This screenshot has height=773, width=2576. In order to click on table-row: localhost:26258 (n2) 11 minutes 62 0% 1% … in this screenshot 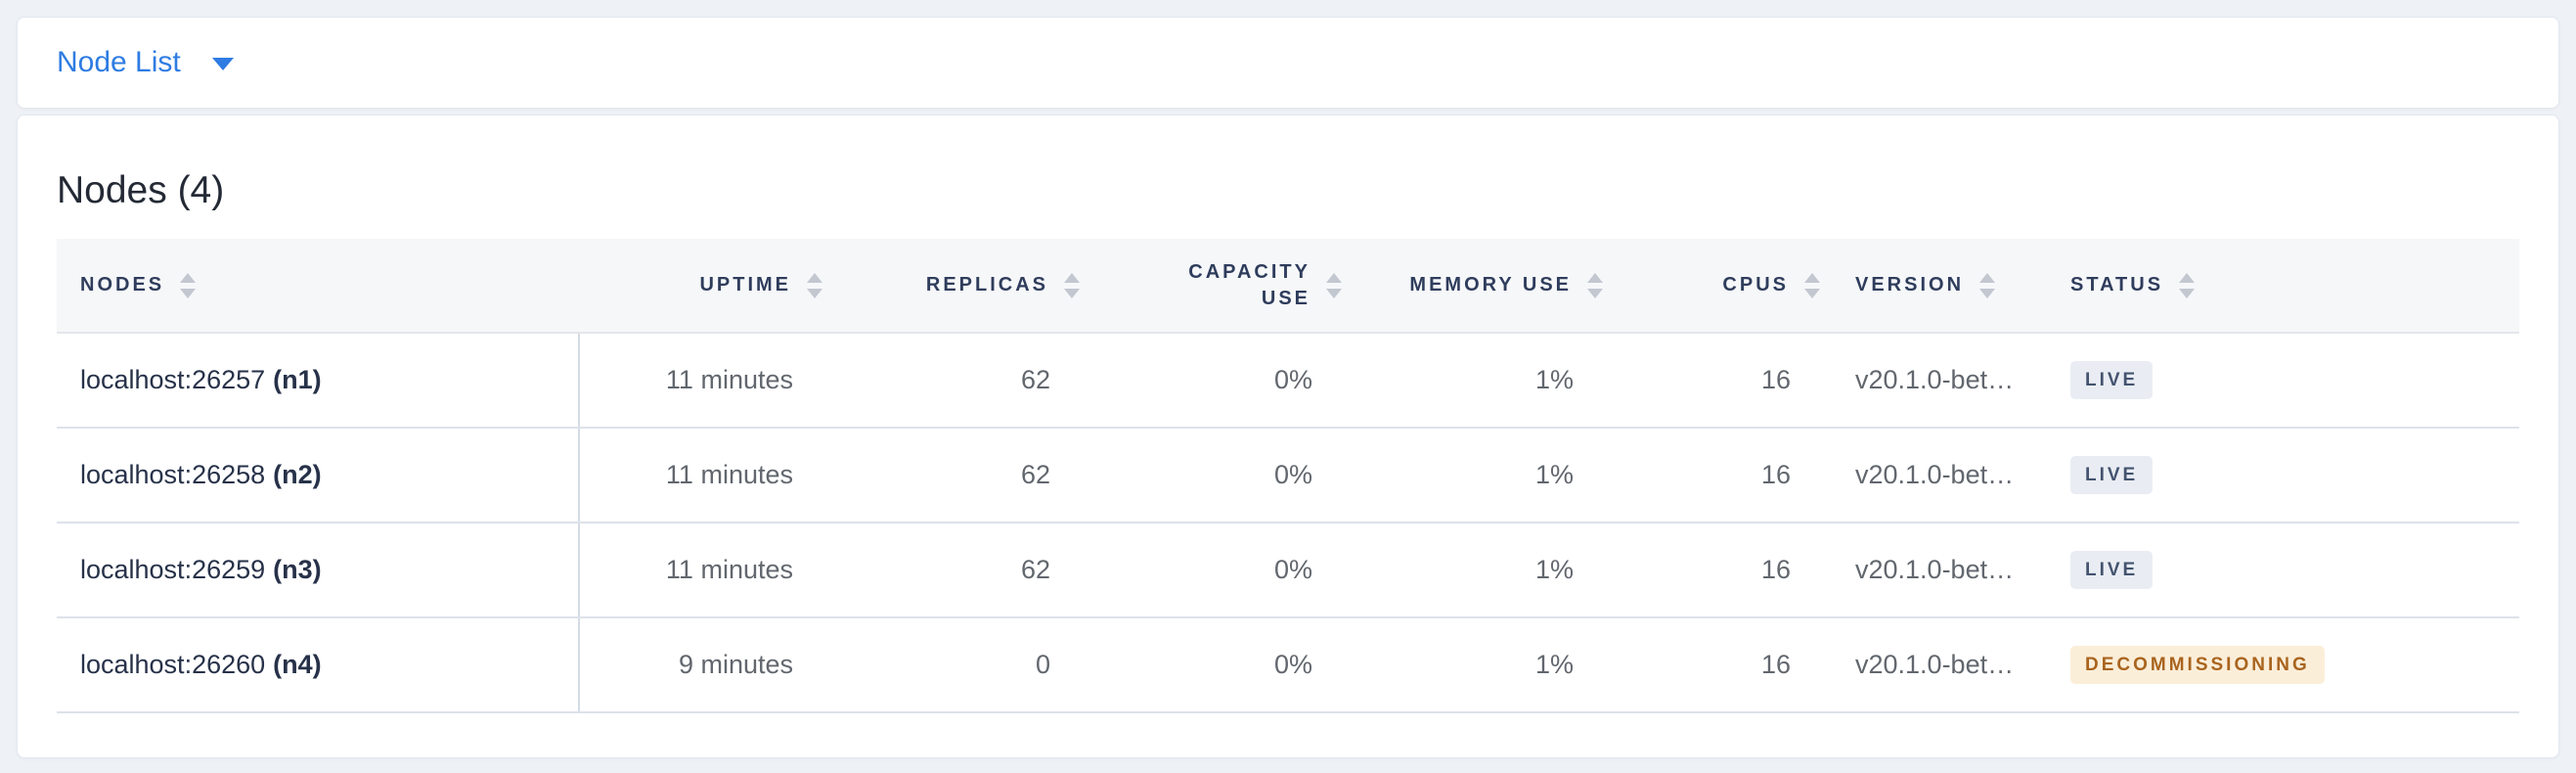, I will do `click(1288, 475)`.